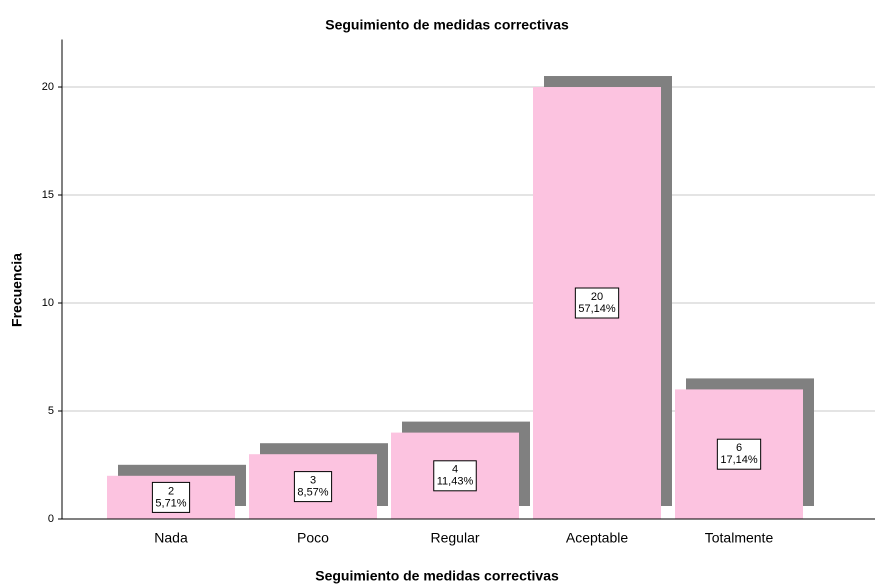 The image size is (875, 586). I want to click on y-tick-label: 15, so click(48, 195).